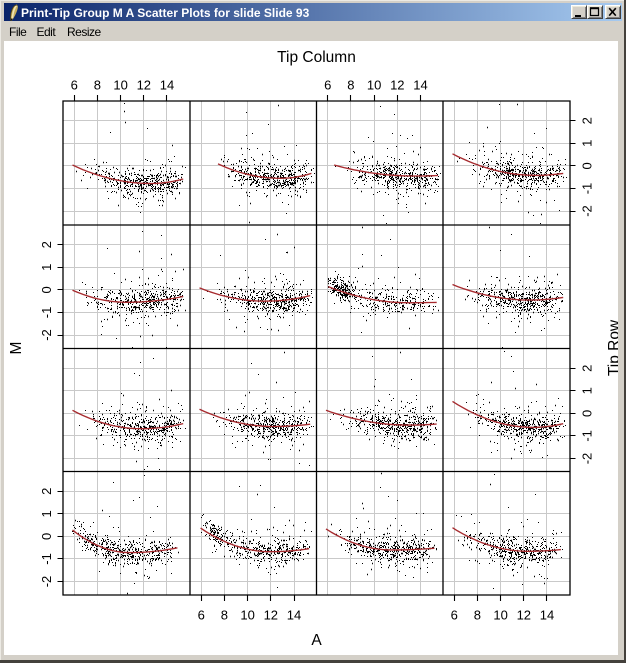 This screenshot has width=626, height=663. I want to click on svg-text: A, so click(316, 640).